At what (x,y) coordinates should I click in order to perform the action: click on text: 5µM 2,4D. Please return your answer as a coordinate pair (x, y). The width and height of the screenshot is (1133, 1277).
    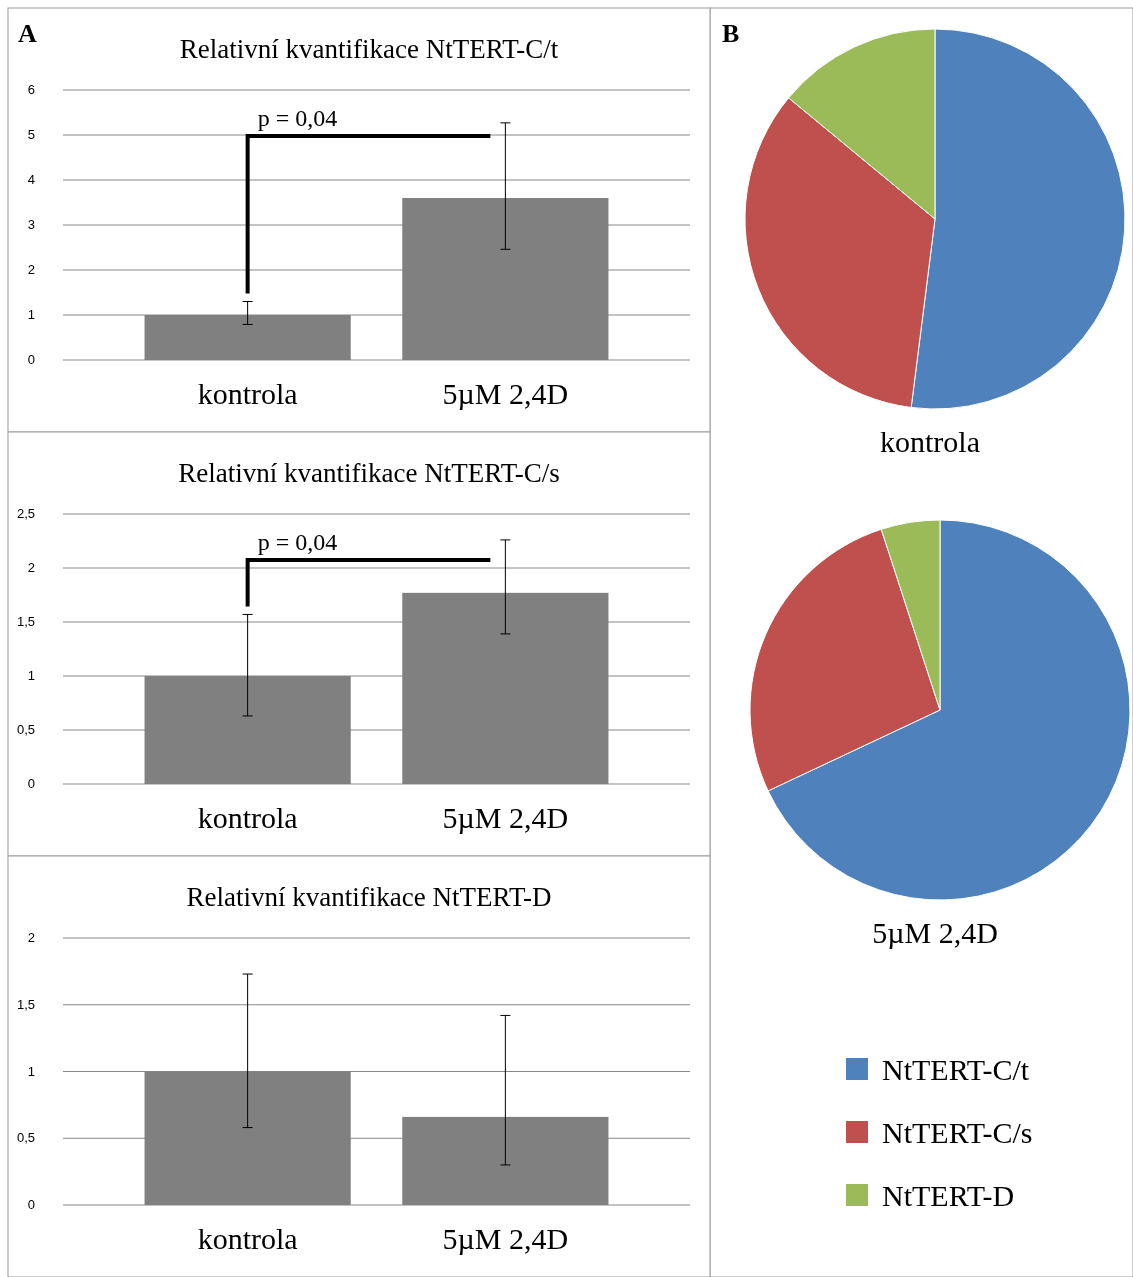
    Looking at the image, I should click on (935, 932).